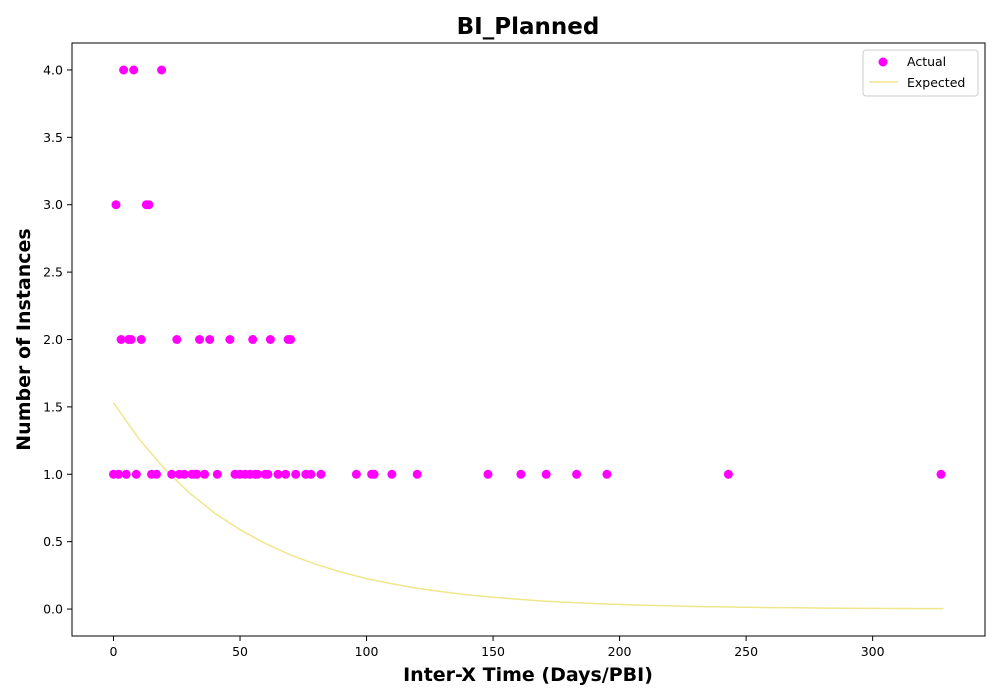 The width and height of the screenshot is (1000, 700). Describe the element at coordinates (528, 675) in the screenshot. I see `x-axis-label: Inter-X Time (Days/PBI)` at that location.